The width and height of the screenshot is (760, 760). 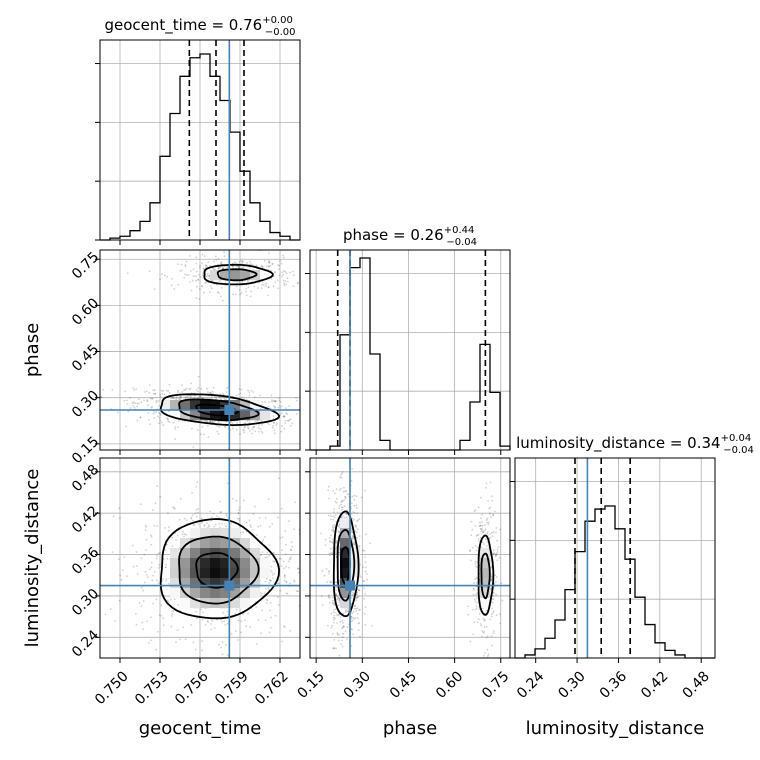 What do you see at coordinates (200, 26) in the screenshot?
I see `title-geocent_time: geocent_time = 0.76+0.00 −0.00` at bounding box center [200, 26].